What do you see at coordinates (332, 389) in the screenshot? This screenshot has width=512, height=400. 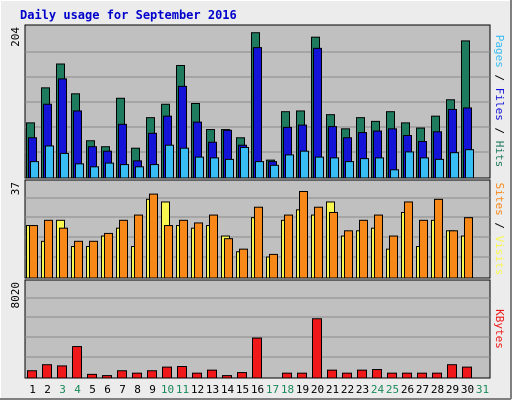 I see `day-label-21: 21` at bounding box center [332, 389].